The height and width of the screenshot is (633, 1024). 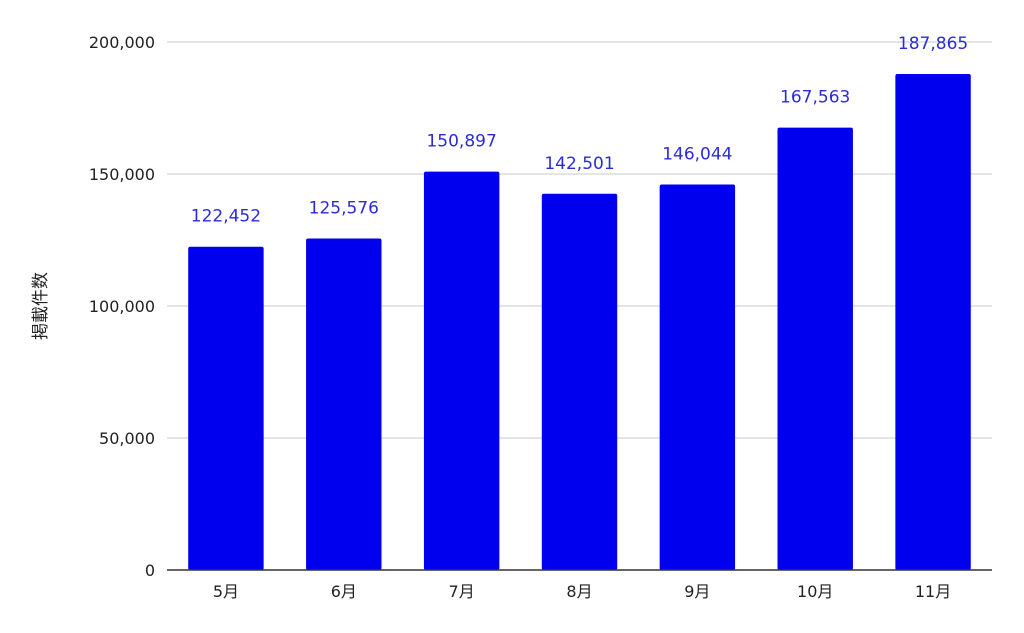 What do you see at coordinates (226, 217) in the screenshot?
I see `data-label: 122,452` at bounding box center [226, 217].